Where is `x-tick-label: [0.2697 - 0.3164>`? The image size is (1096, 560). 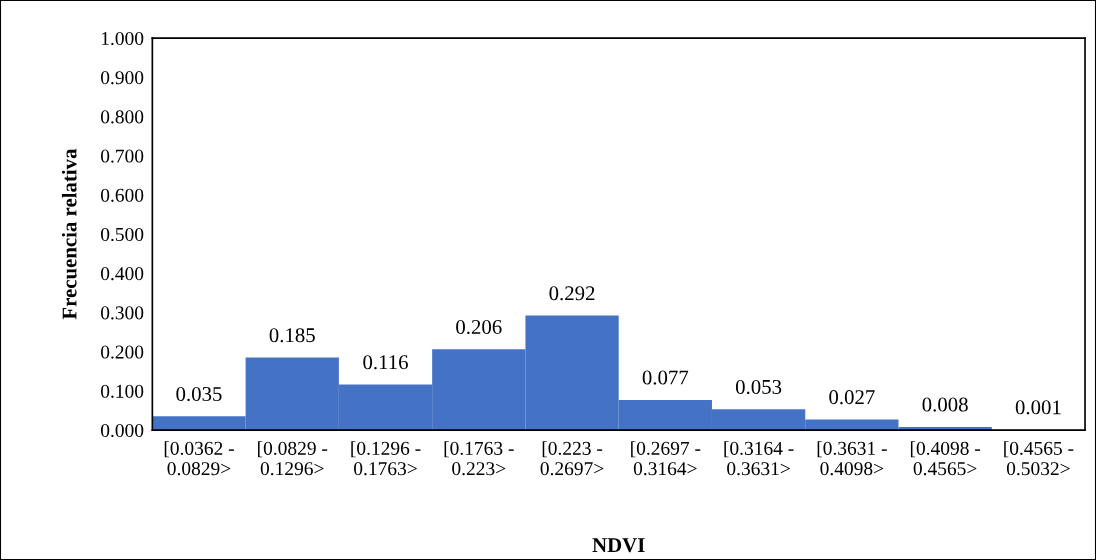
x-tick-label: [0.2697 - 0.3164> is located at coordinates (666, 458).